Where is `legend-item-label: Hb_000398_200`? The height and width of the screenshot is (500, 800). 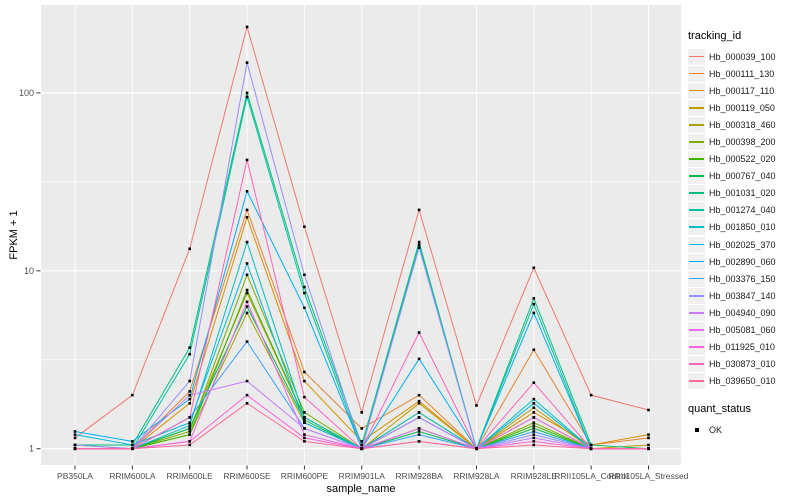
legend-item-label: Hb_000398_200 is located at coordinates (742, 142).